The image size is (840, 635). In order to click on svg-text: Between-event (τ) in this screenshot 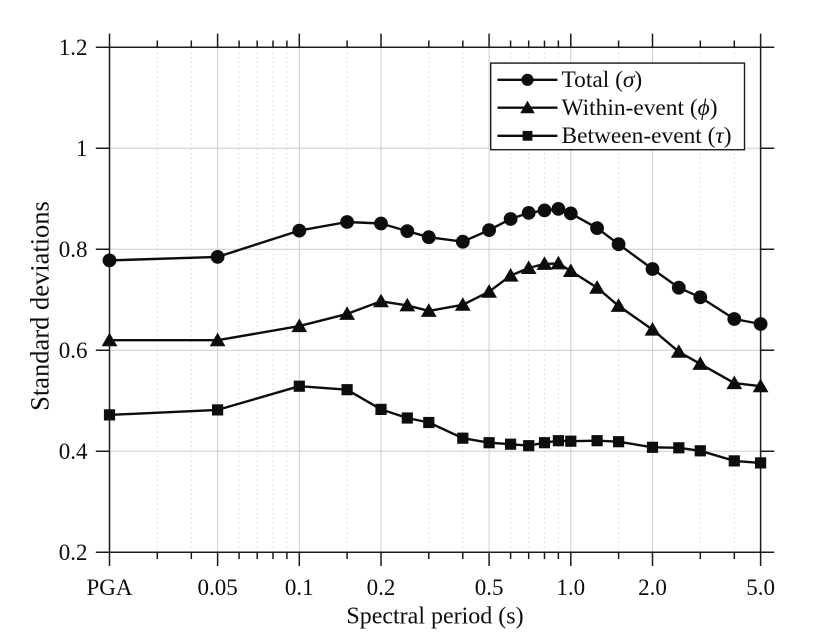, I will do `click(647, 136)`.